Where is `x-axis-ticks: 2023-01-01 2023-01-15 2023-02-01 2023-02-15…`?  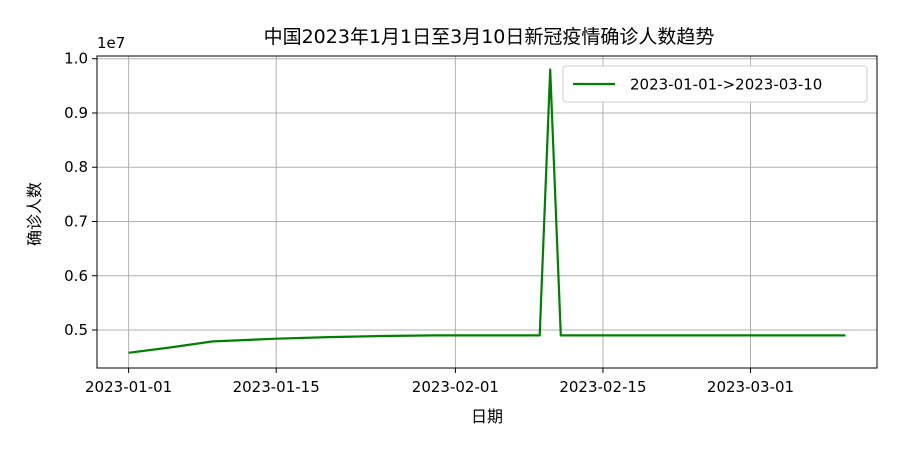
x-axis-ticks: 2023-01-01 2023-01-15 2023-02-01 2023-02-15… is located at coordinates (439, 382).